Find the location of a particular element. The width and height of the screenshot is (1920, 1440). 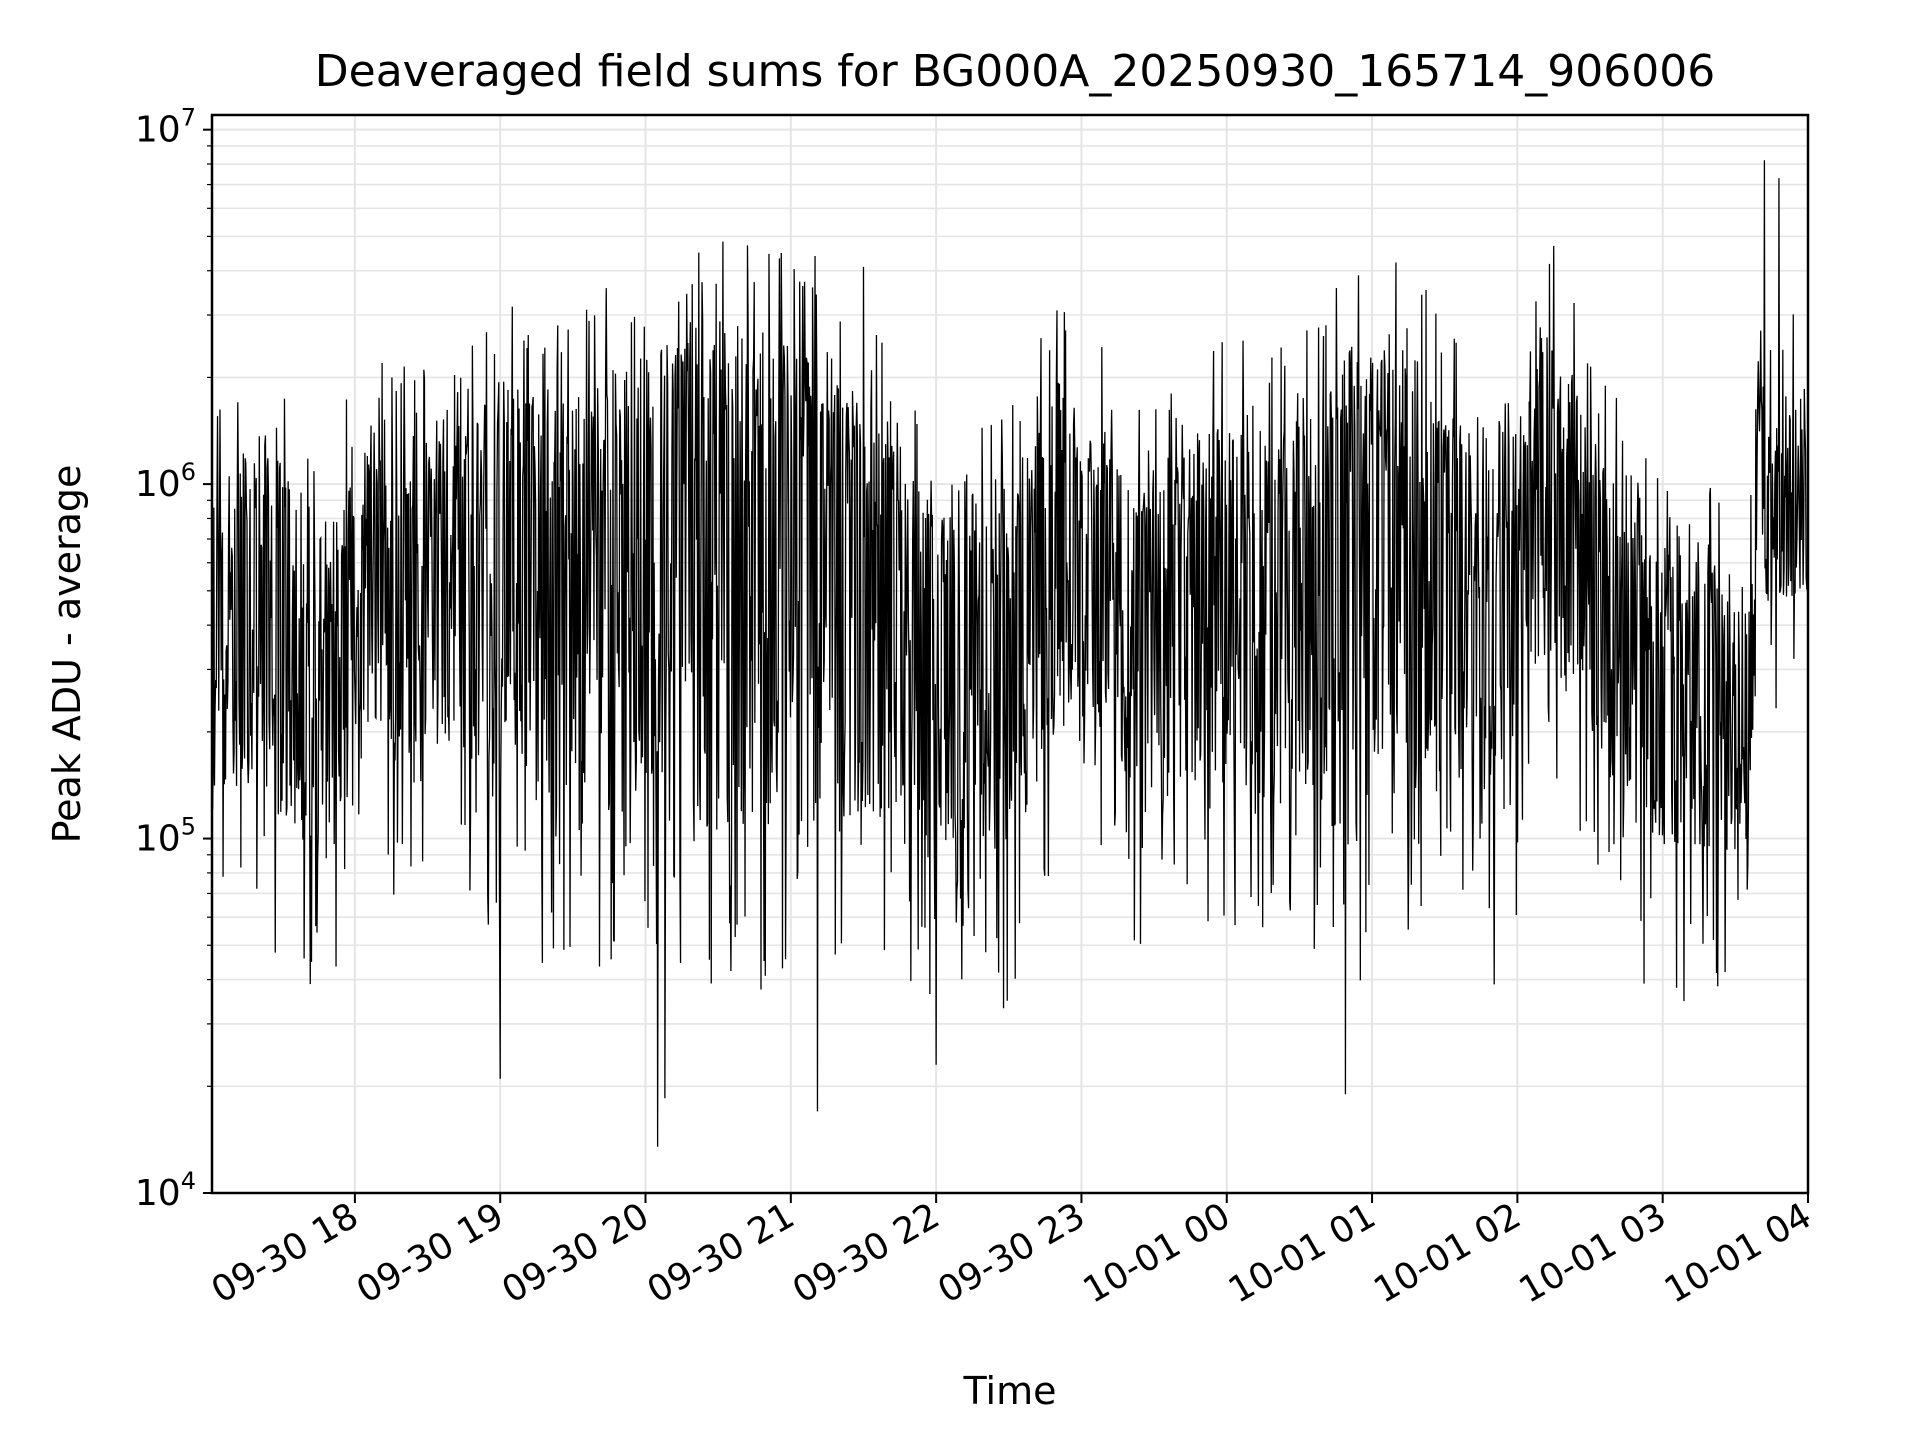

y-tick-label: 10⁶ is located at coordinates (165, 481).